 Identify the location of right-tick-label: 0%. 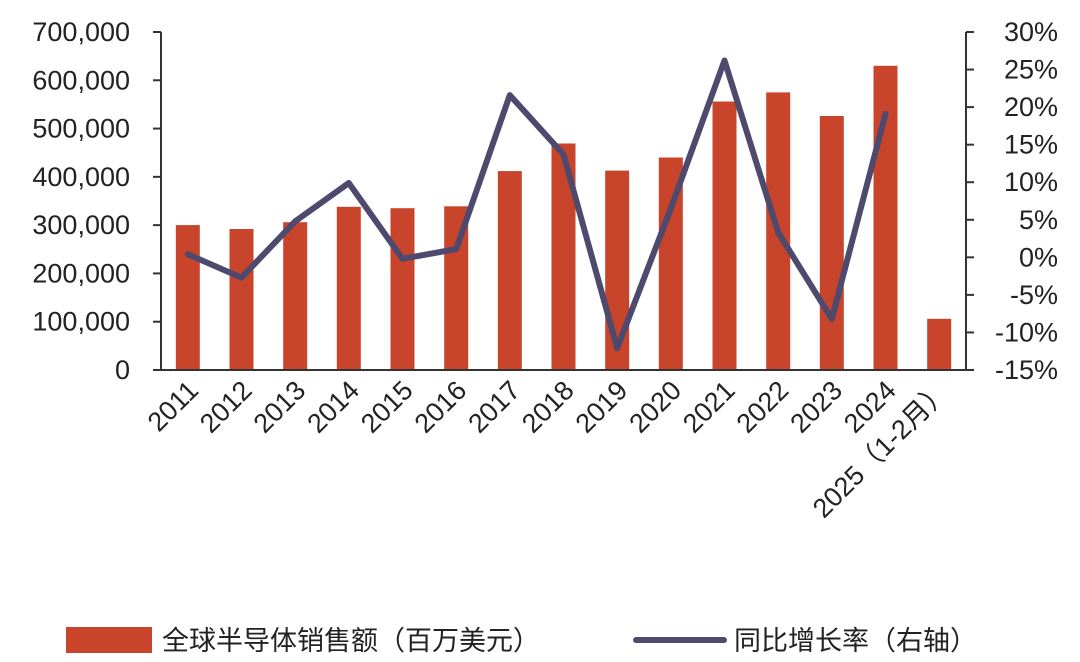
(1038, 257).